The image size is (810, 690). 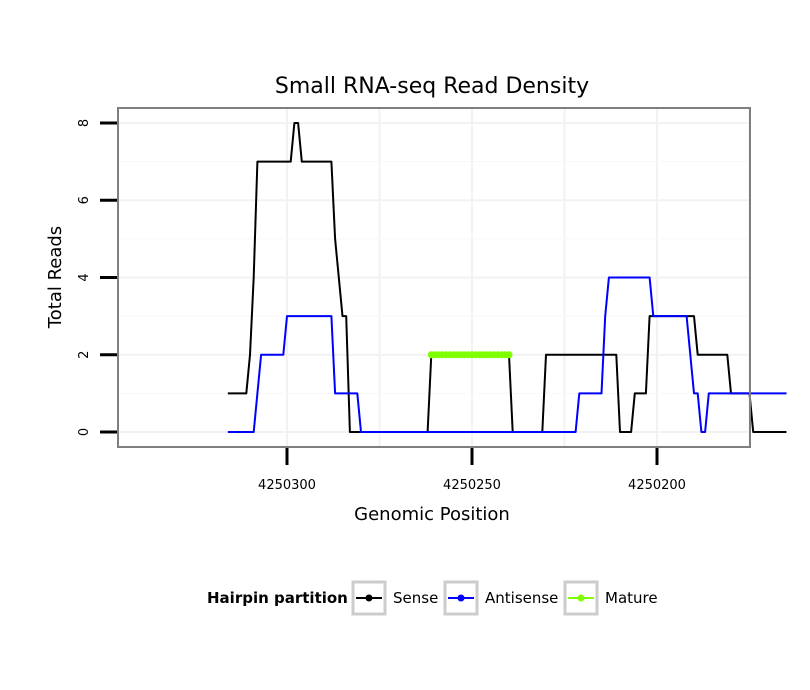 I want to click on legend: Hairpin partition Sense Antisense Mature, so click(x=432, y=598).